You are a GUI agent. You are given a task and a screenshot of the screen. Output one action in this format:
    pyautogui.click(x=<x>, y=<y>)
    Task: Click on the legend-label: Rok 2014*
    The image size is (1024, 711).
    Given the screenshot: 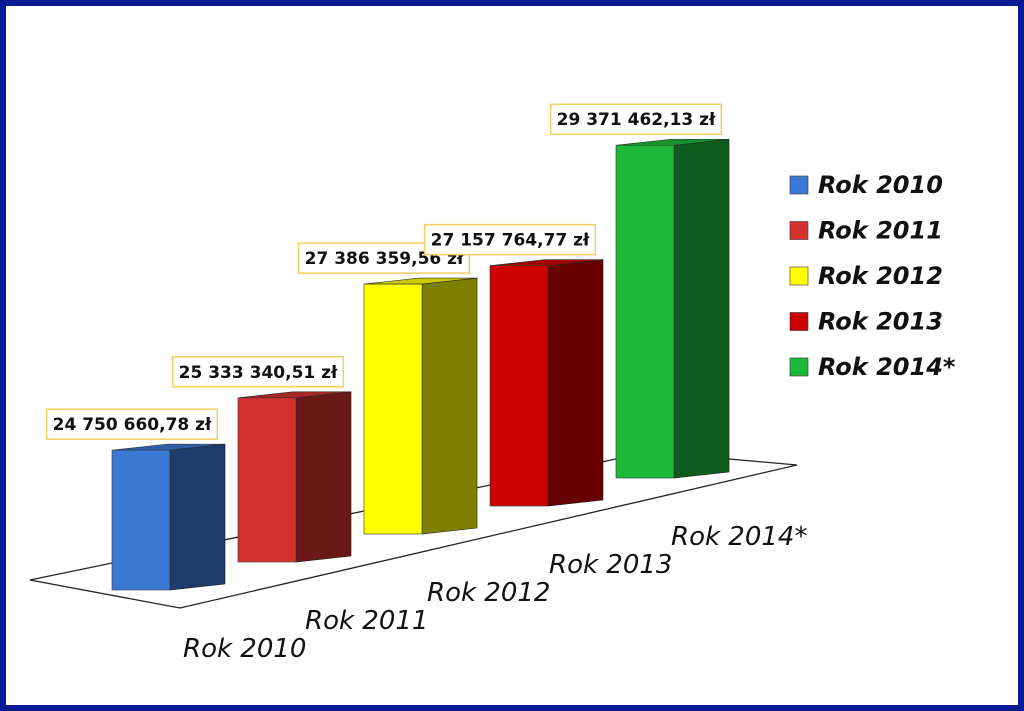 What is the action you would take?
    pyautogui.click(x=887, y=367)
    